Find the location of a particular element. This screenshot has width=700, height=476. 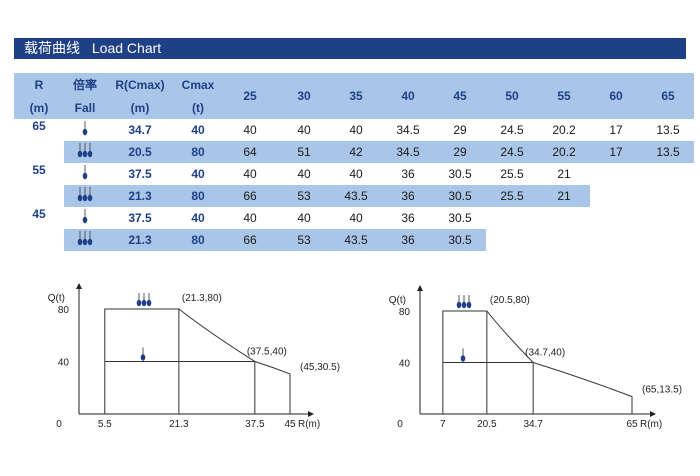

table-row: 55 37.5 40 40 40 40 36 30.5 25.5 21 is located at coordinates (354, 185).